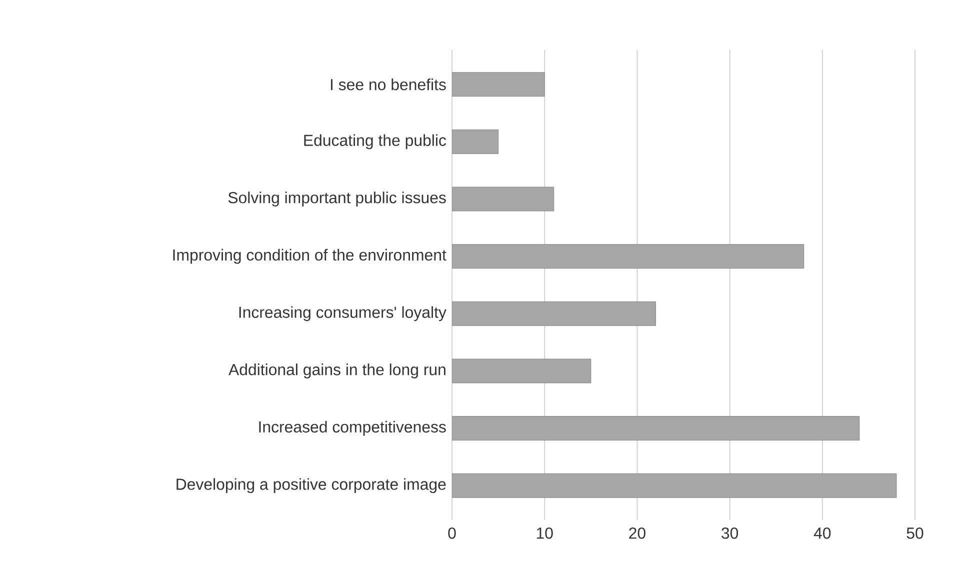 The image size is (957, 579). I want to click on x-tick-label: 30, so click(730, 533).